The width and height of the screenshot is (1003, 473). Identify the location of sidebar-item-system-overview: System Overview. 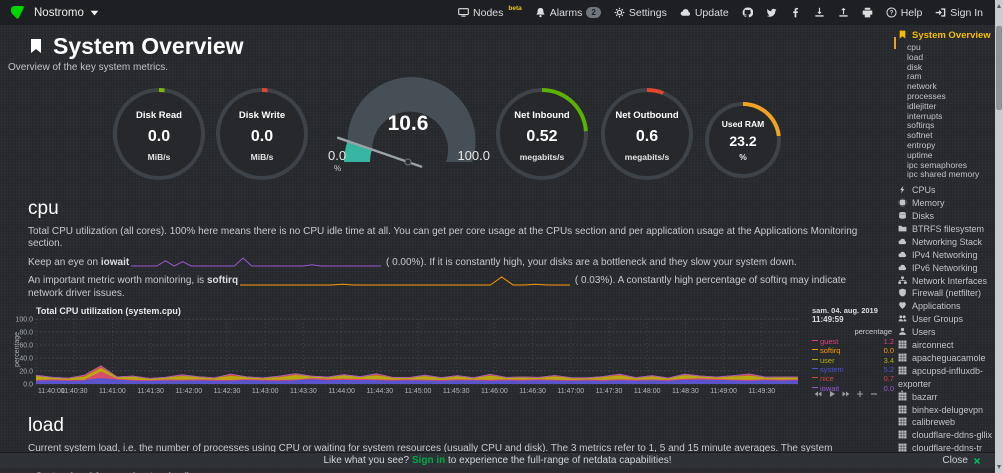
(946, 36).